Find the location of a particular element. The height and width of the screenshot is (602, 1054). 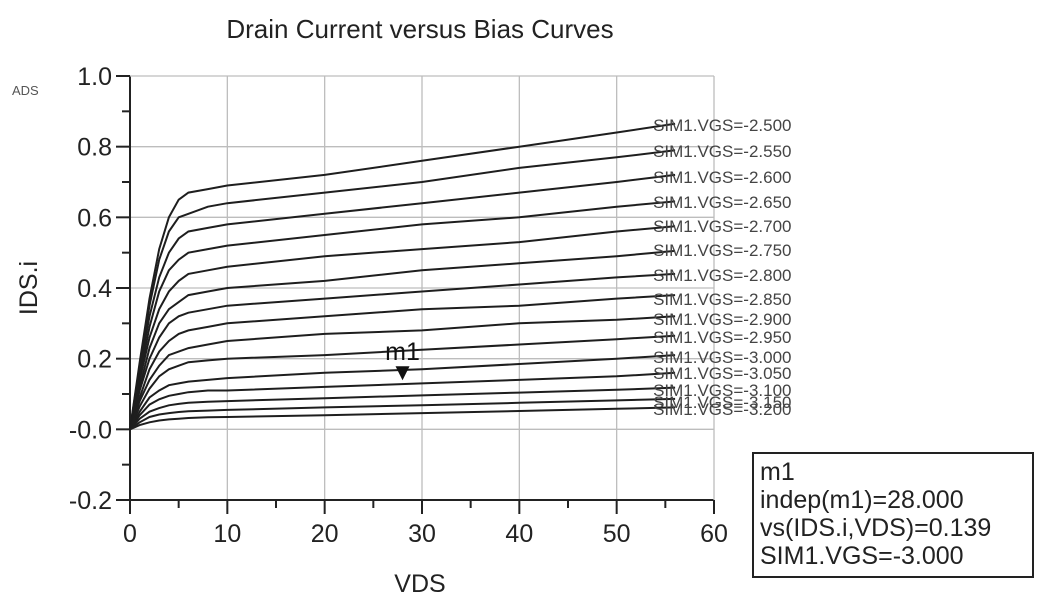

series-label-3: SIM1.VGS=-2.600 is located at coordinates (722, 177).